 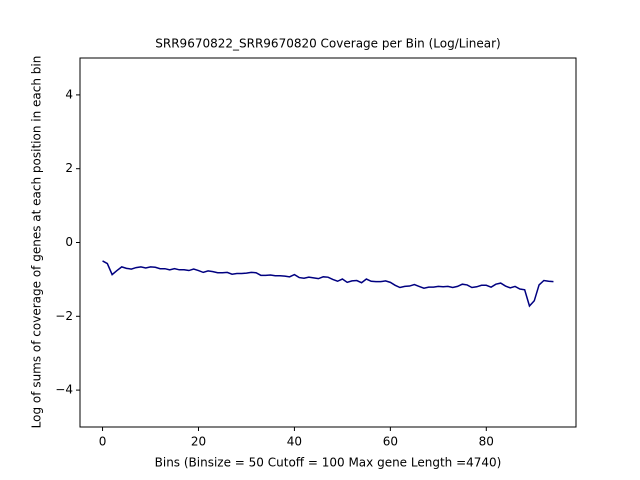 I want to click on x-tick-label: 20, so click(x=198, y=442).